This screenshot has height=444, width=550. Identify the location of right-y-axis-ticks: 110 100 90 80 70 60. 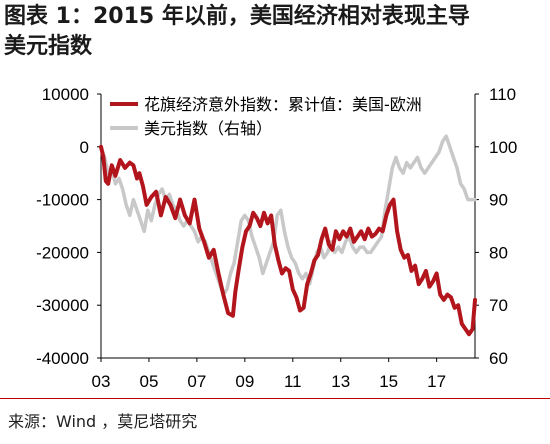
(496, 226).